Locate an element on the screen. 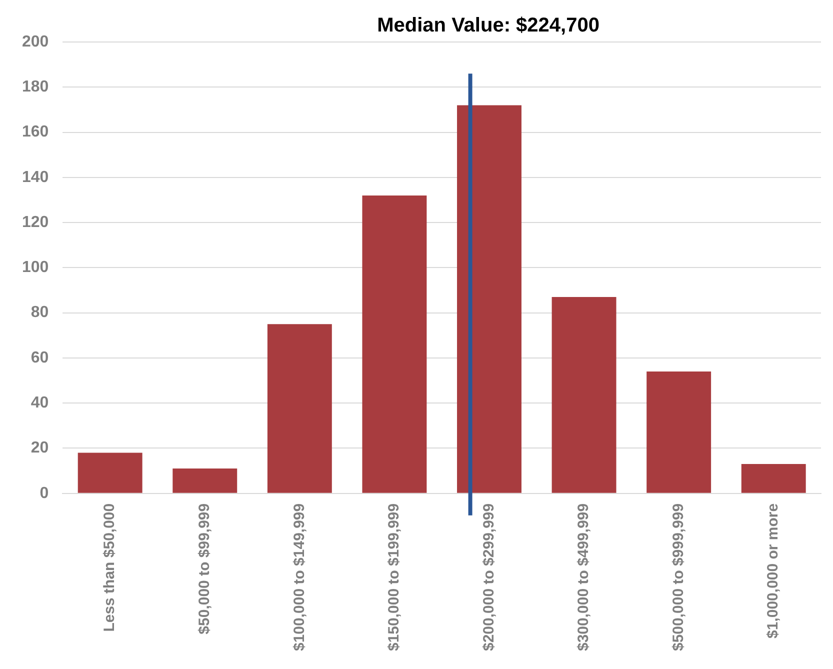  y-tick-label: 180 is located at coordinates (35, 87).